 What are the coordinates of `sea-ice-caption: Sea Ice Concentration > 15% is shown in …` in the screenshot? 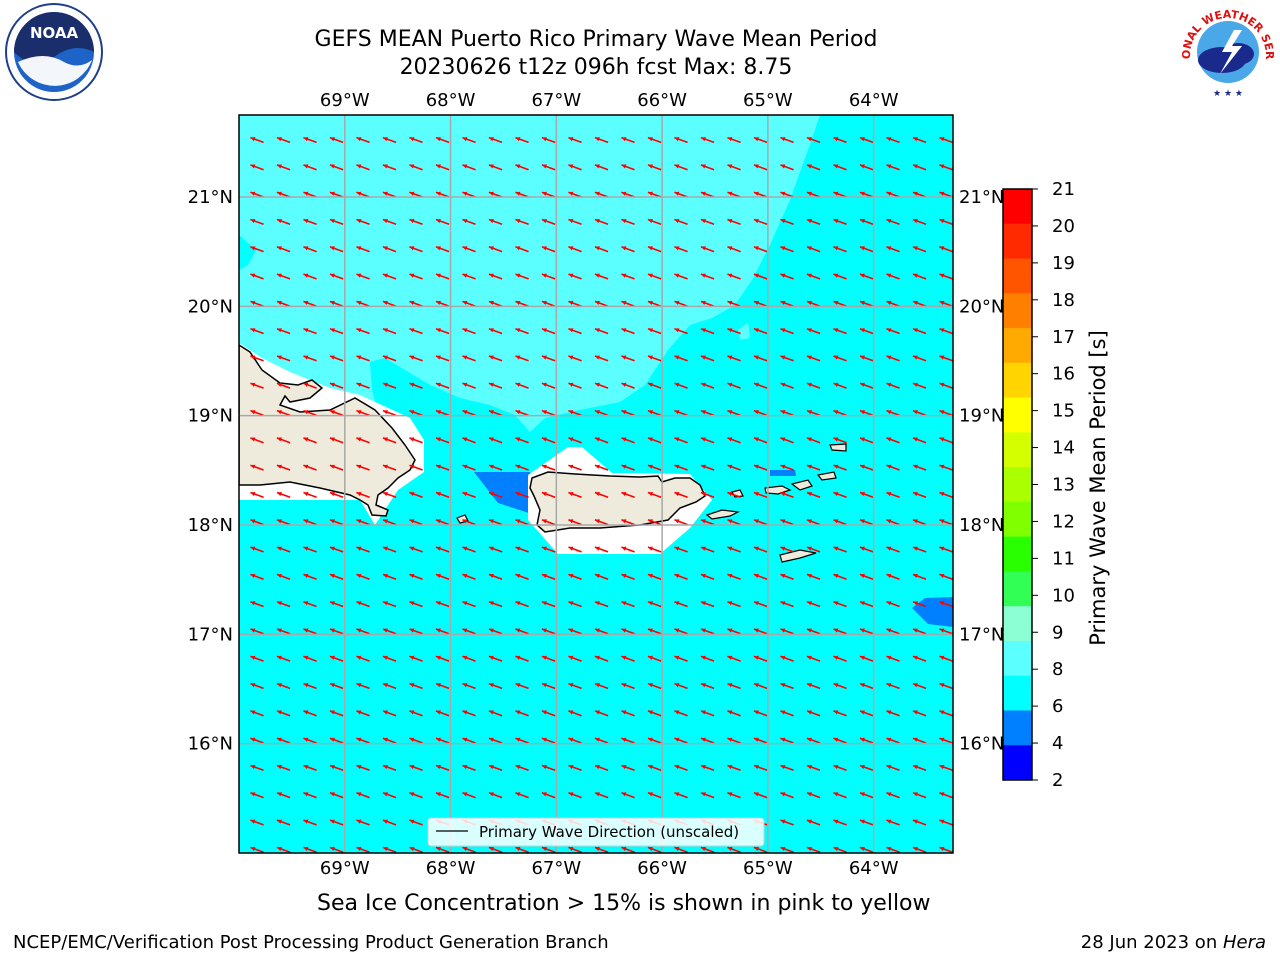 It's located at (624, 903).